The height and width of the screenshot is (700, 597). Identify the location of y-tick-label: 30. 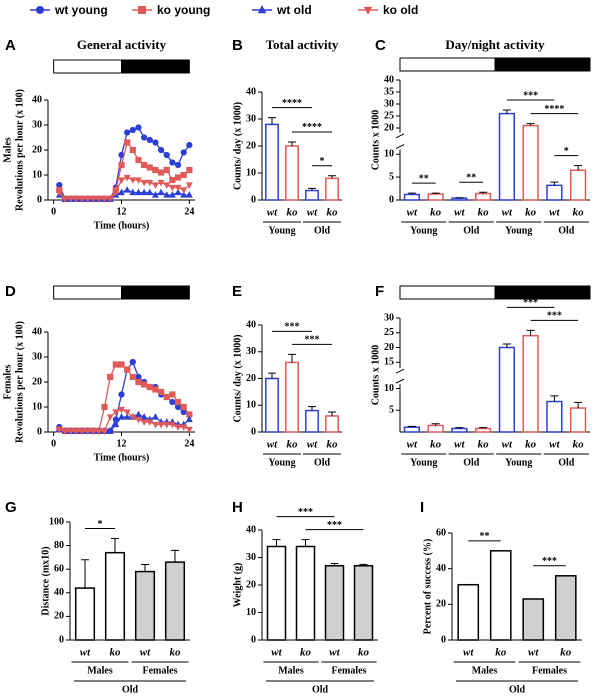
(251, 118).